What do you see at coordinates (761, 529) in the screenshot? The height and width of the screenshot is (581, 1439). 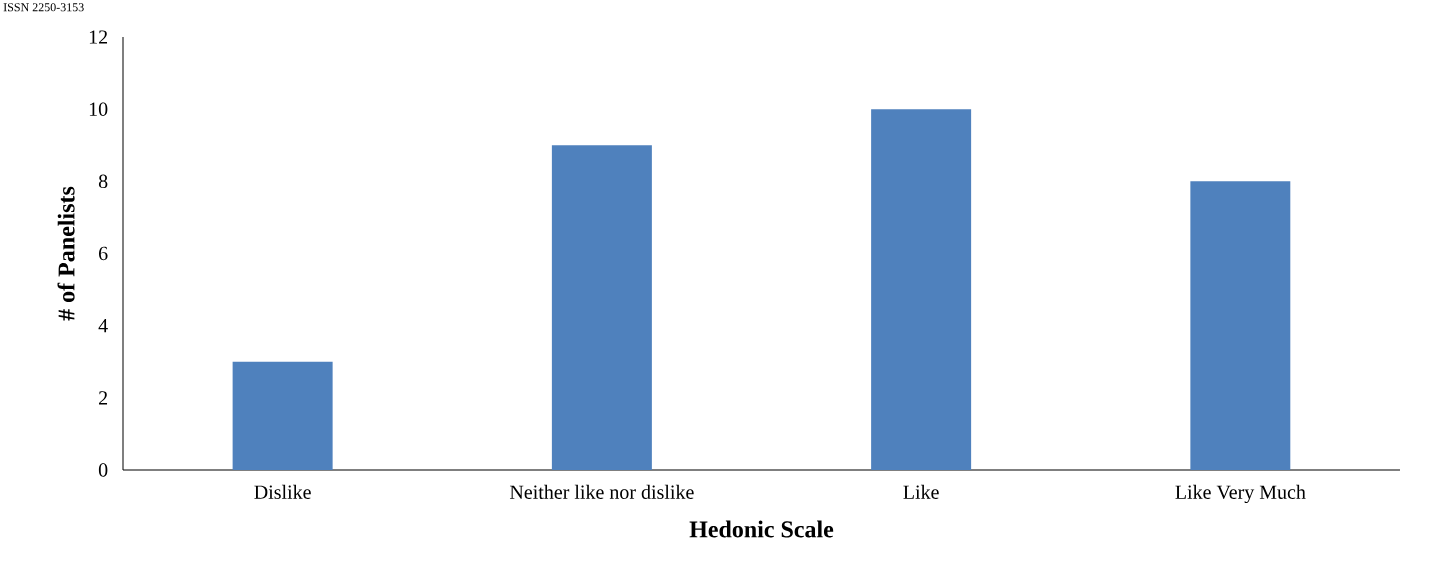 I see `x-axis-title: Hedonic Scale` at bounding box center [761, 529].